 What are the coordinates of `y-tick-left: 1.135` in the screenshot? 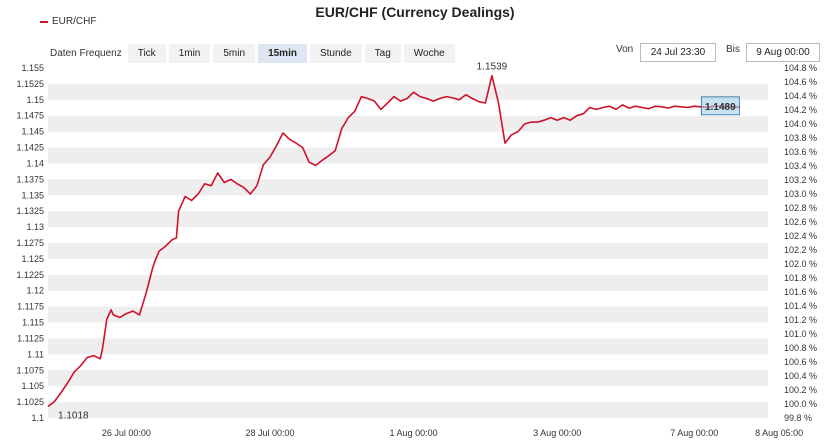 It's located at (32, 195).